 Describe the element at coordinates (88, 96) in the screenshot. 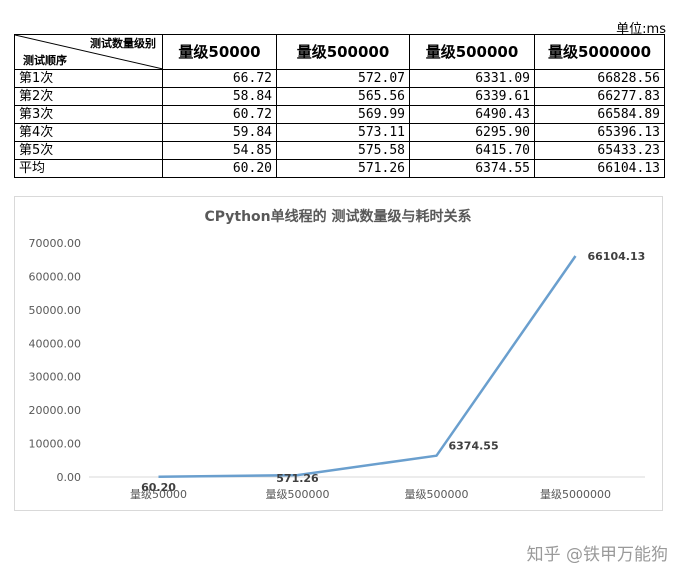

I see `row-label: 第2次` at that location.